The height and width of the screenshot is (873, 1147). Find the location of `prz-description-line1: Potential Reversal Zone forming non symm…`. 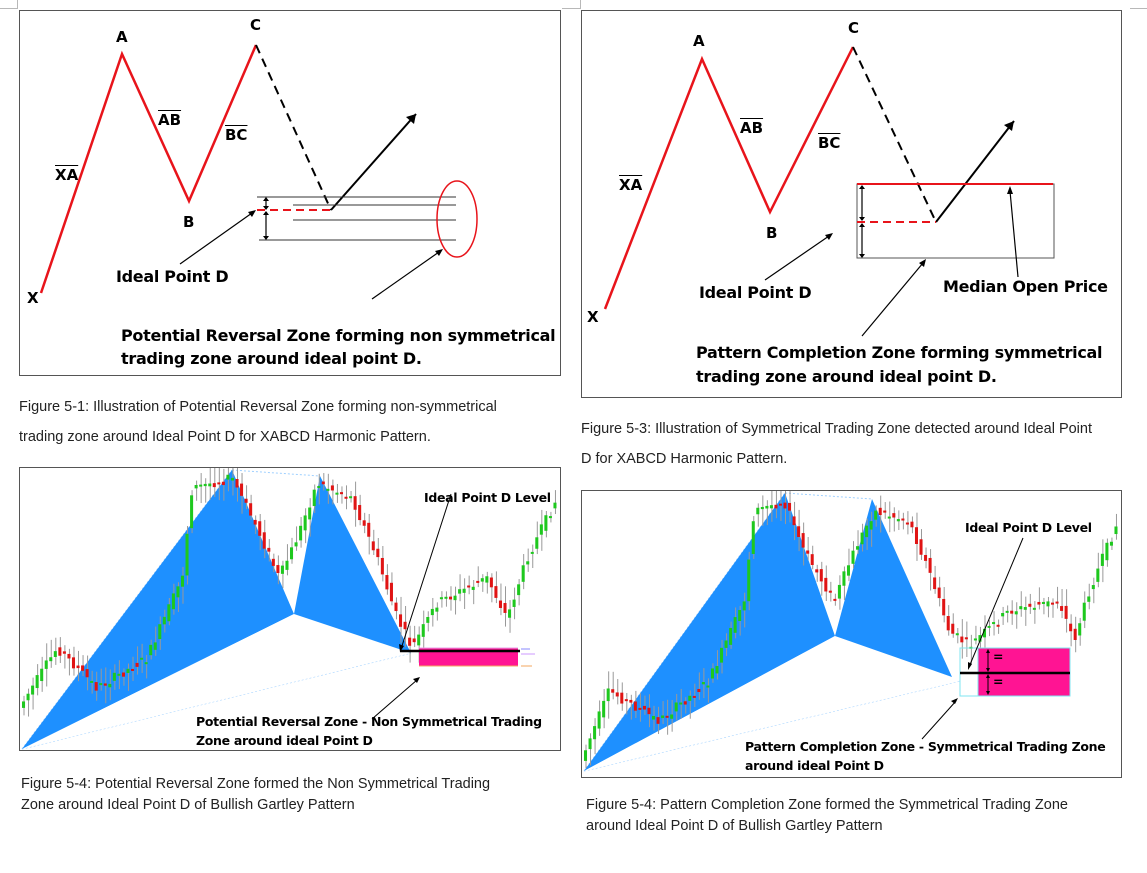

prz-description-line1: Potential Reversal Zone forming non symm… is located at coordinates (338, 335).